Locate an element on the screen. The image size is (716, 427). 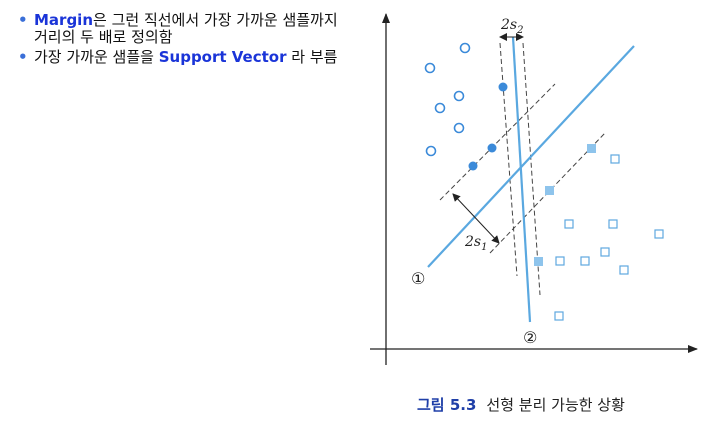
margin-line-1-upper is located at coordinates (497, 142).